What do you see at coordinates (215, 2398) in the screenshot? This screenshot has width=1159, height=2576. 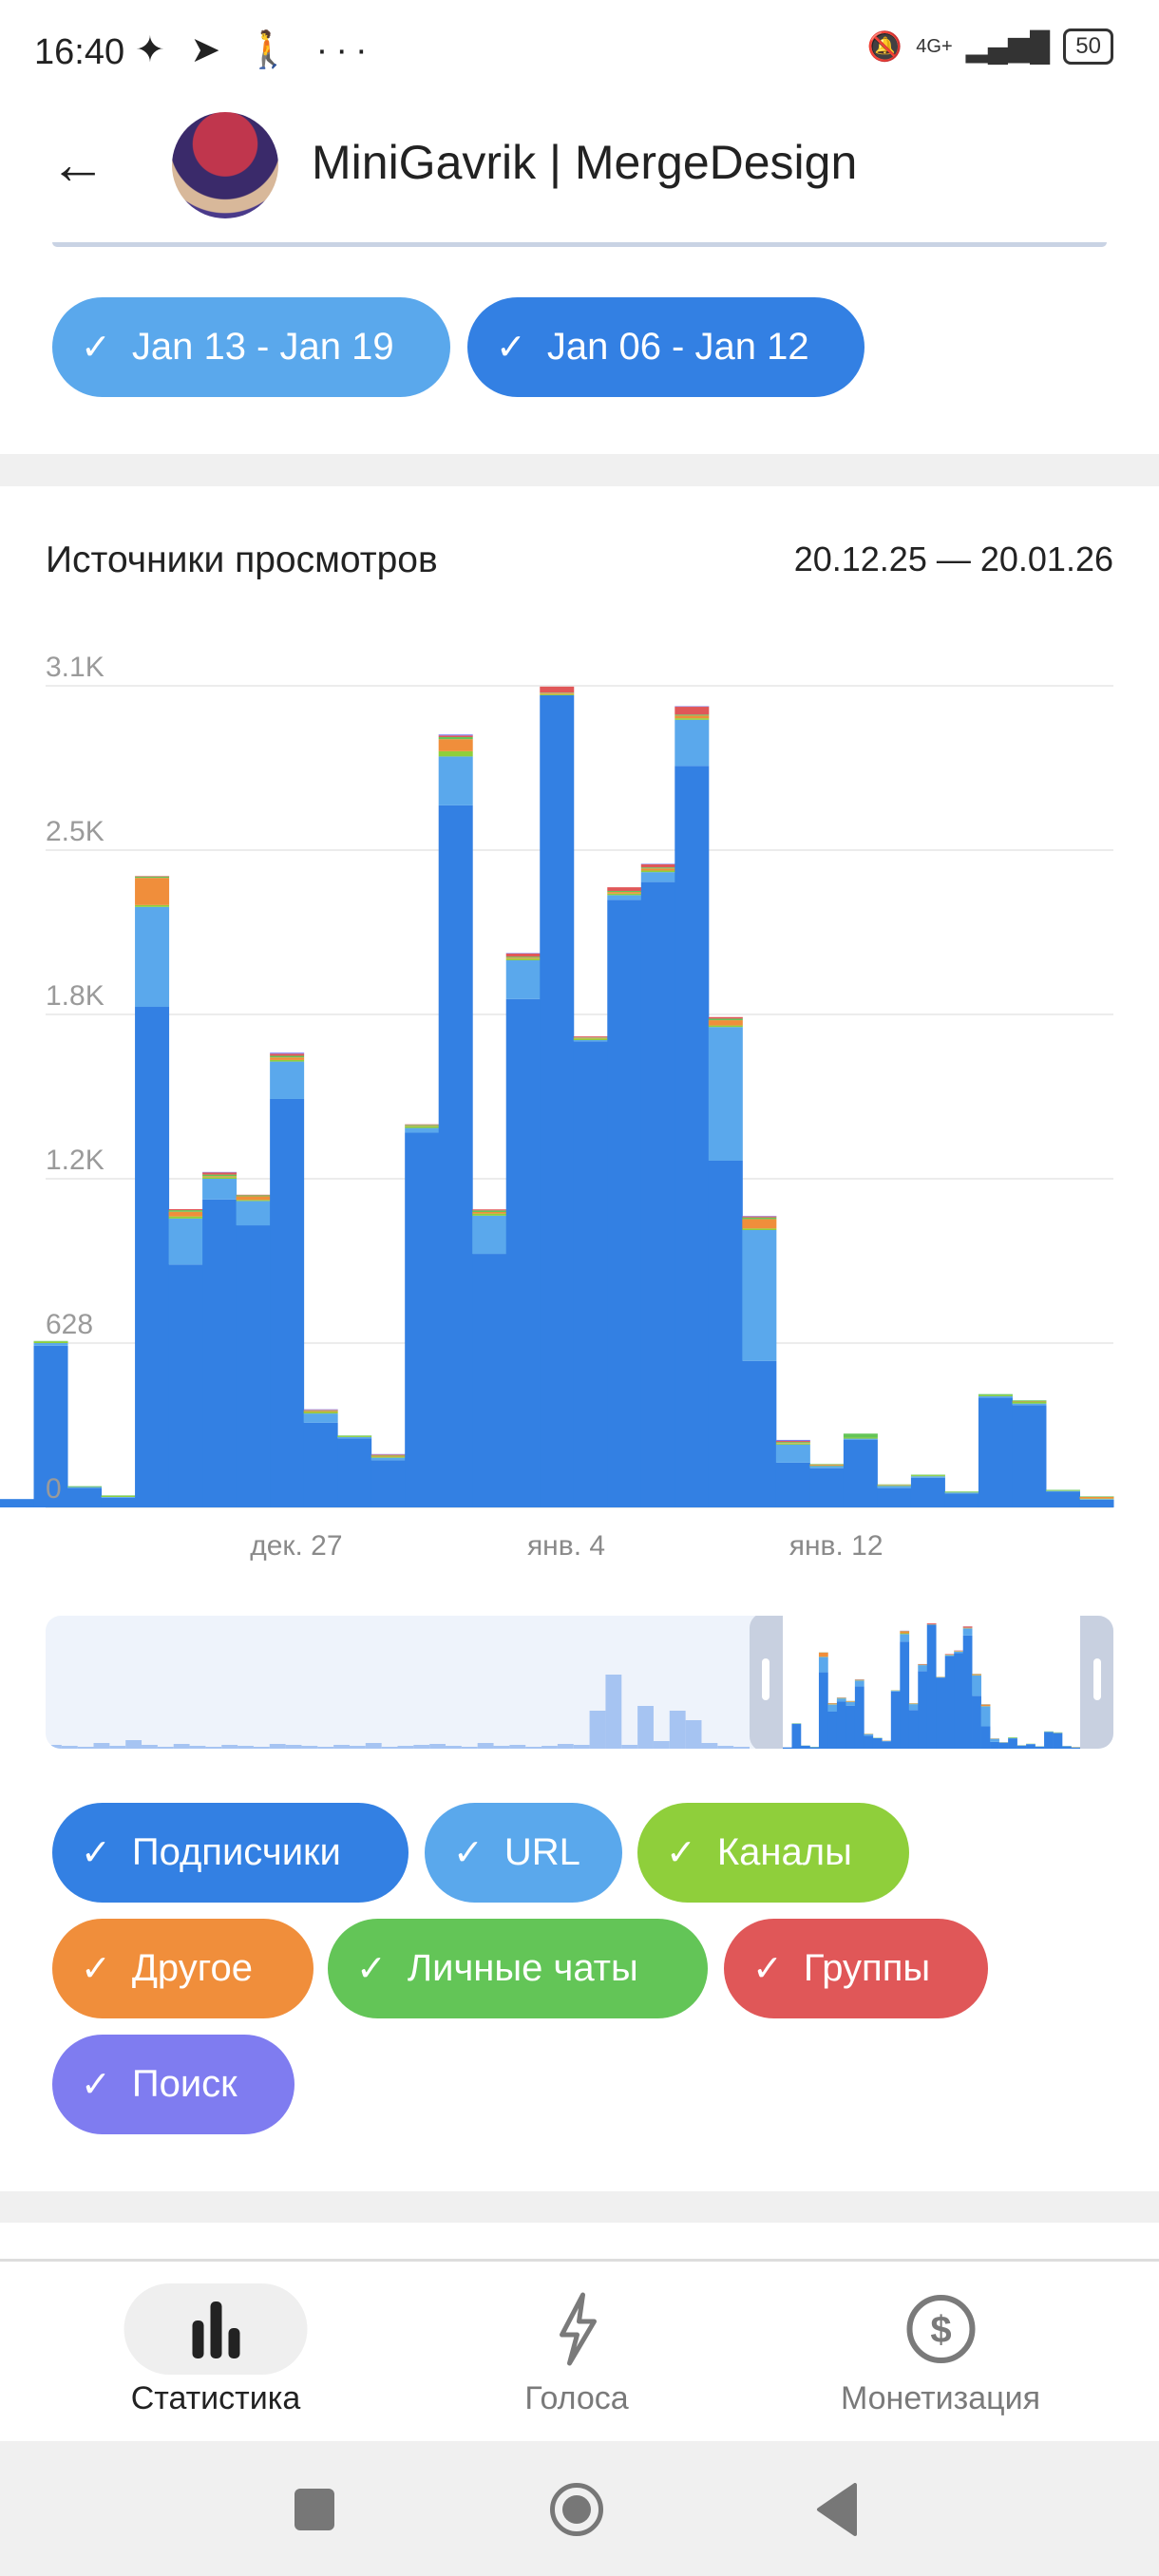 I see `tab-label: Статистика` at bounding box center [215, 2398].